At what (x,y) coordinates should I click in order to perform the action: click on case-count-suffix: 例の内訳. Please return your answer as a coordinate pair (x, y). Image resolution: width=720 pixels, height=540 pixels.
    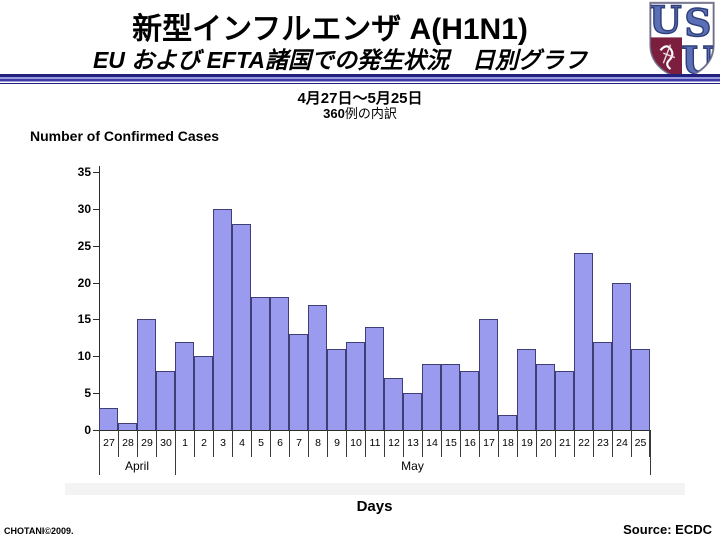
    Looking at the image, I should click on (370, 113).